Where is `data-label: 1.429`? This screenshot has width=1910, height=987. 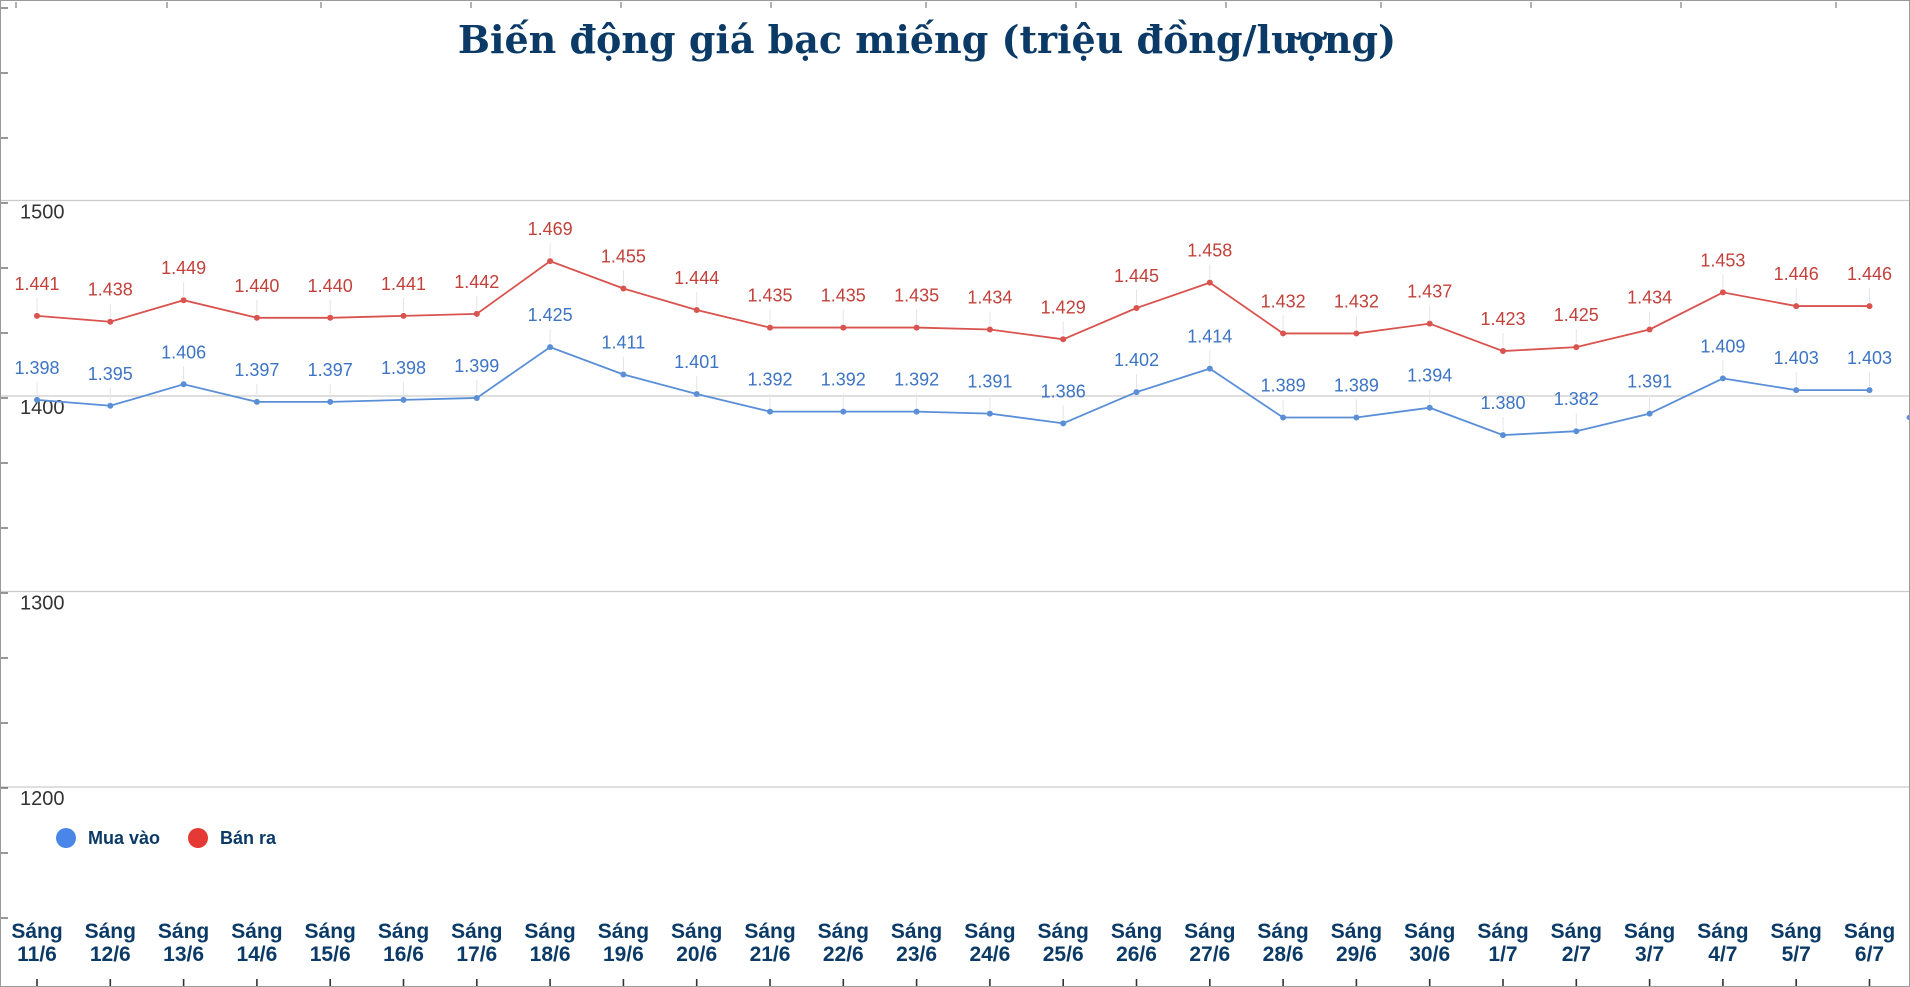 data-label: 1.429 is located at coordinates (1063, 307).